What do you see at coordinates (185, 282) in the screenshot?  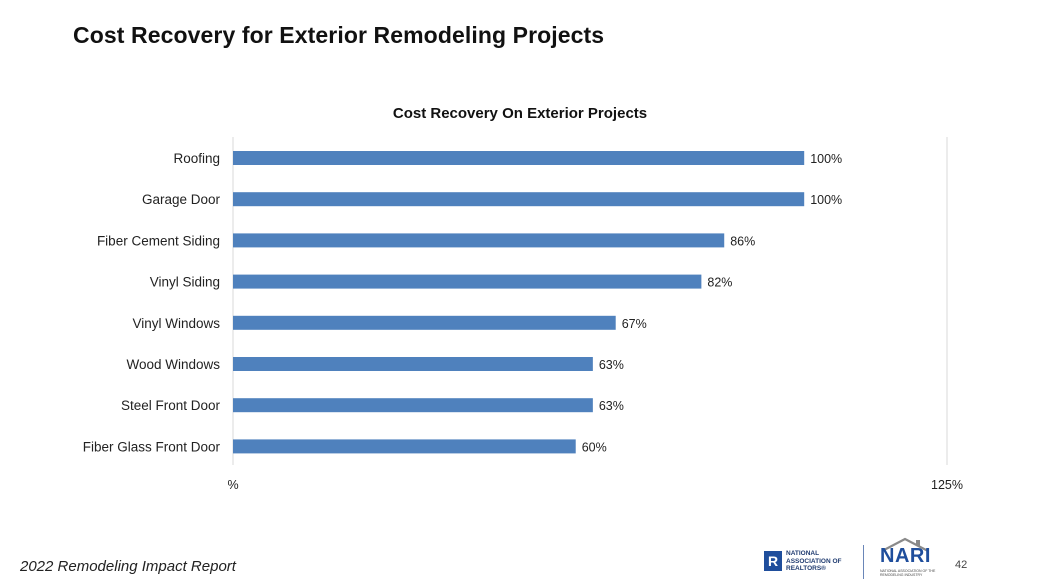 I see `category-label: Vinyl Siding` at bounding box center [185, 282].